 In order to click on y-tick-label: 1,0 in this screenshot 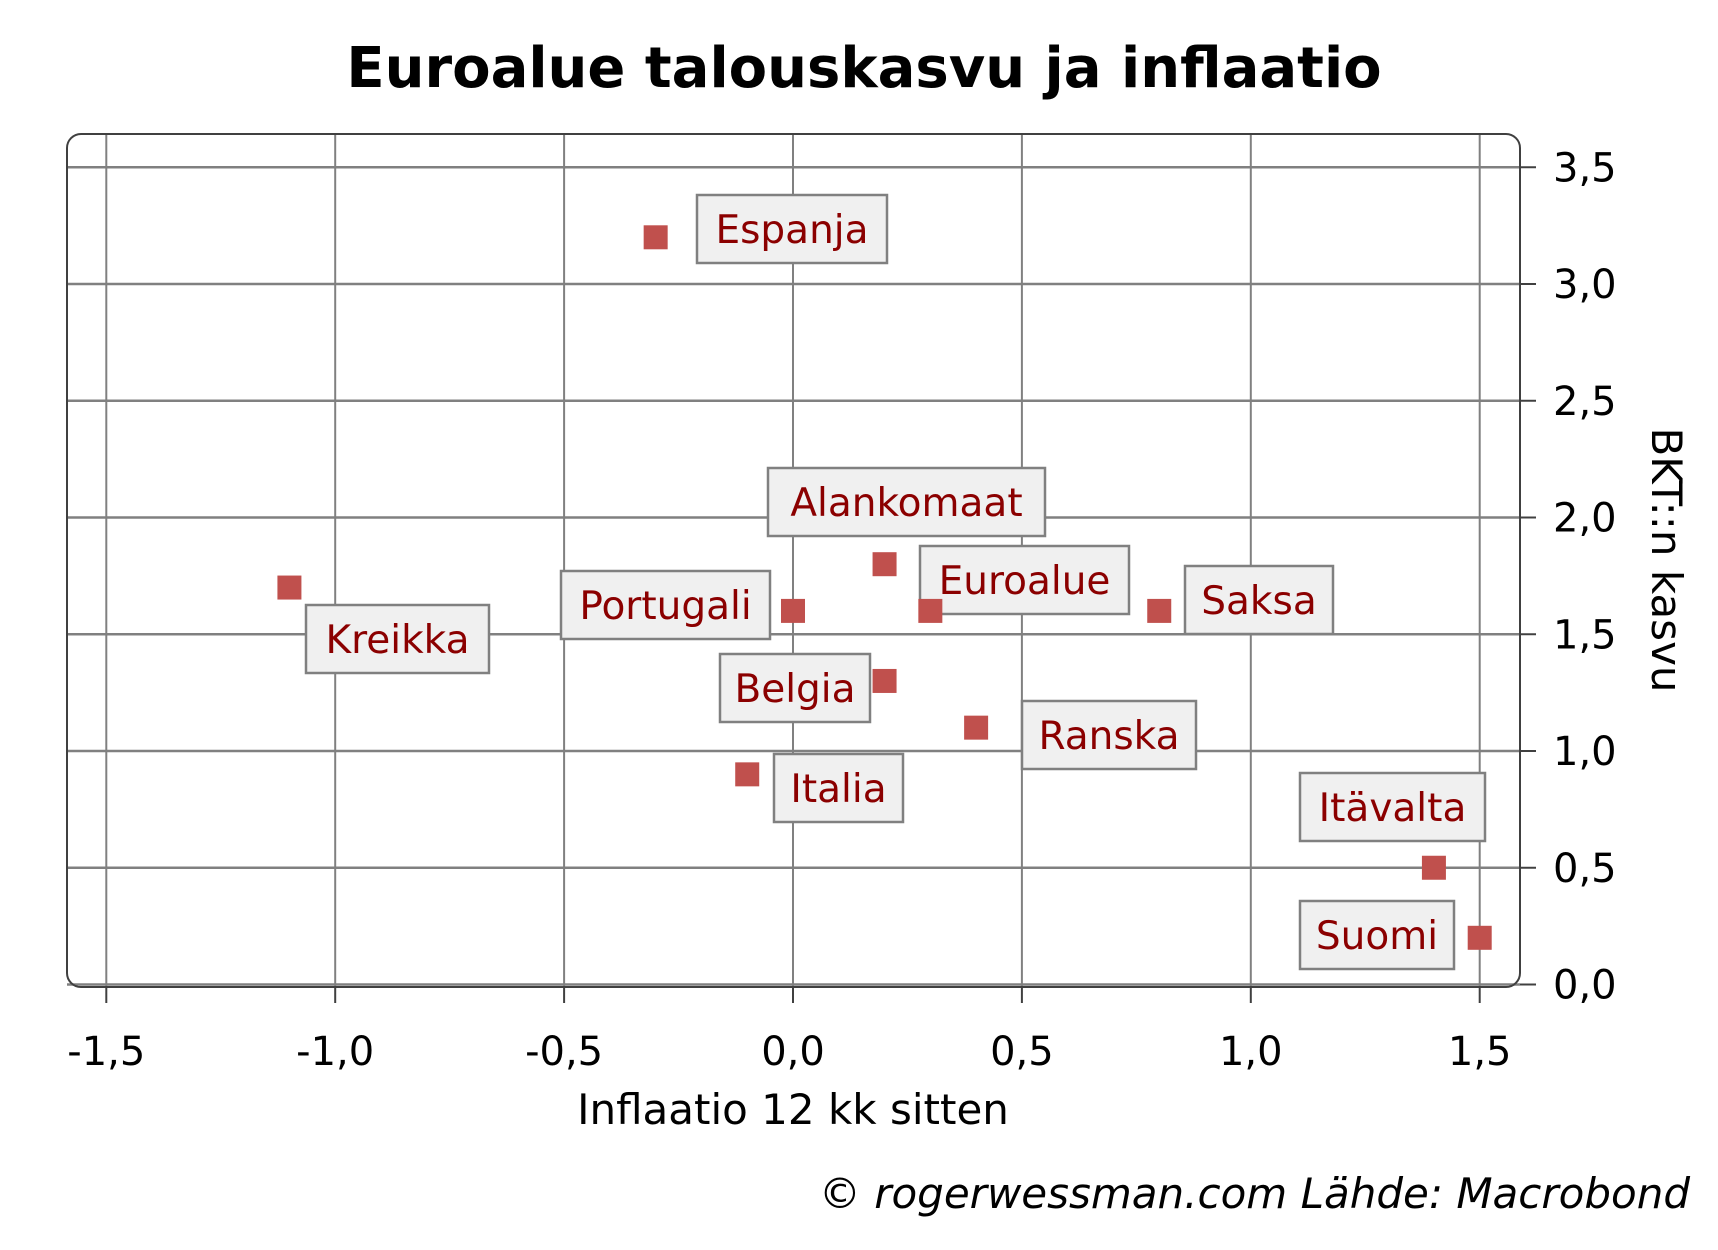, I will do `click(1585, 752)`.